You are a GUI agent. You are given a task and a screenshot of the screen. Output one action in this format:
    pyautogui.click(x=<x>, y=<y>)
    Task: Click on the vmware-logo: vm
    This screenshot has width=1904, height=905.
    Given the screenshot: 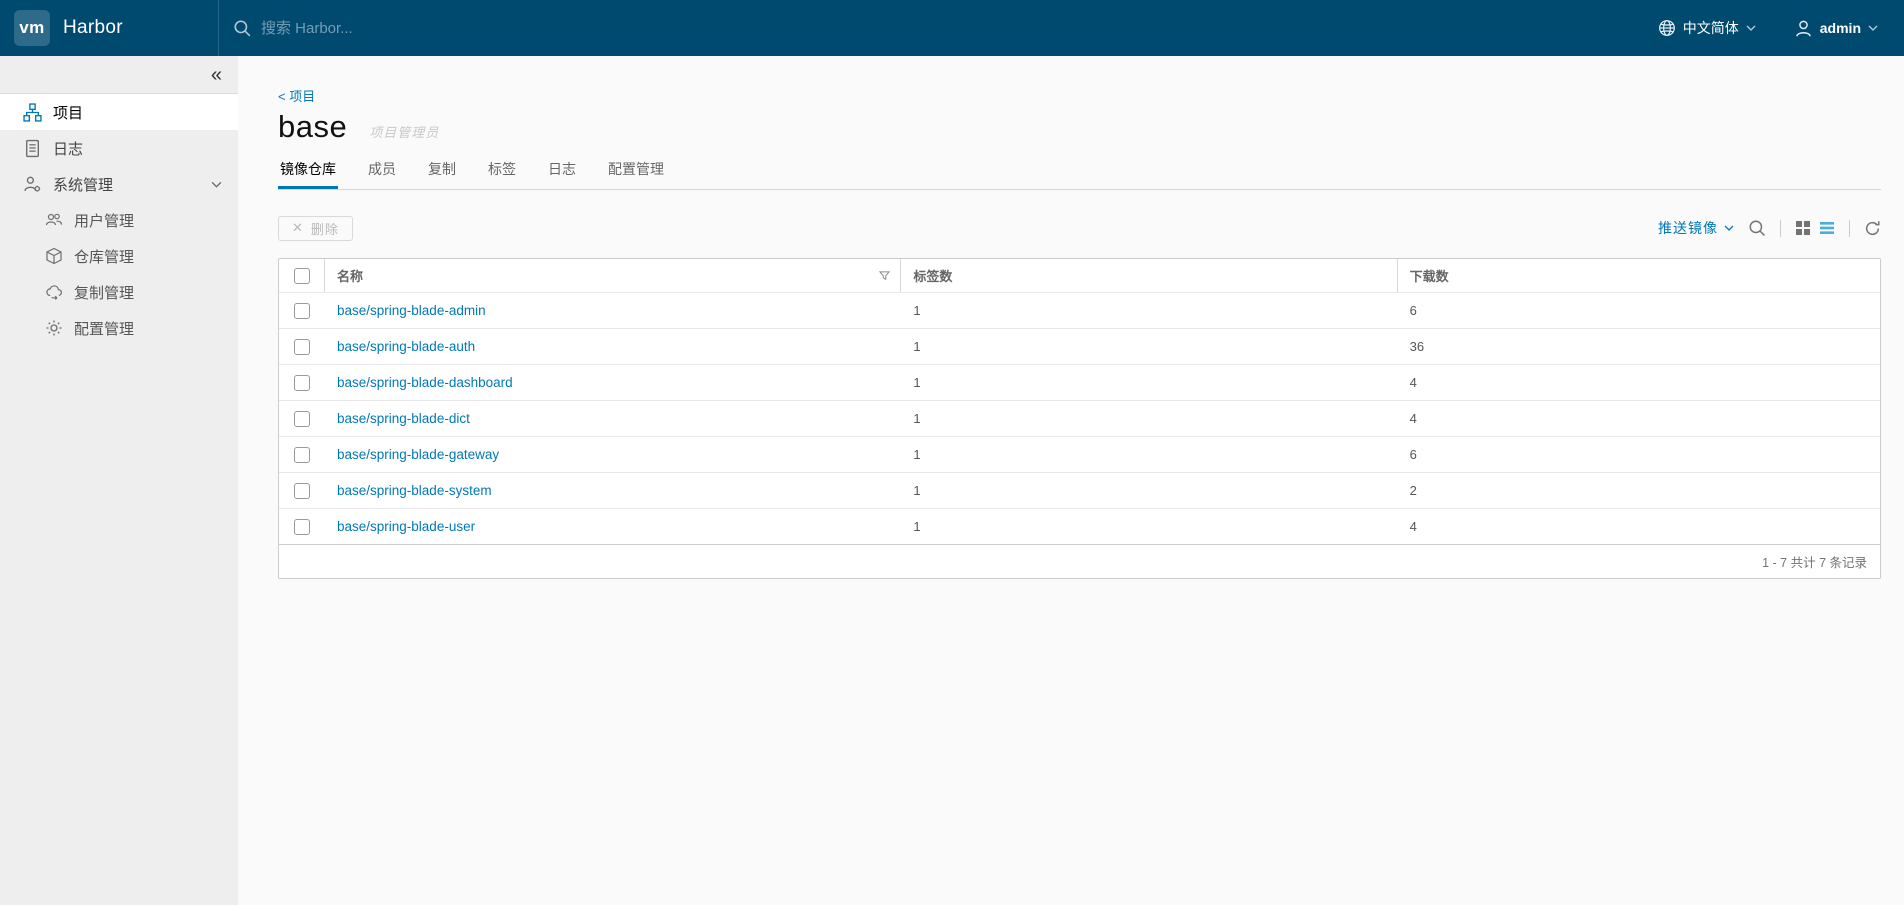 What is the action you would take?
    pyautogui.click(x=32, y=28)
    